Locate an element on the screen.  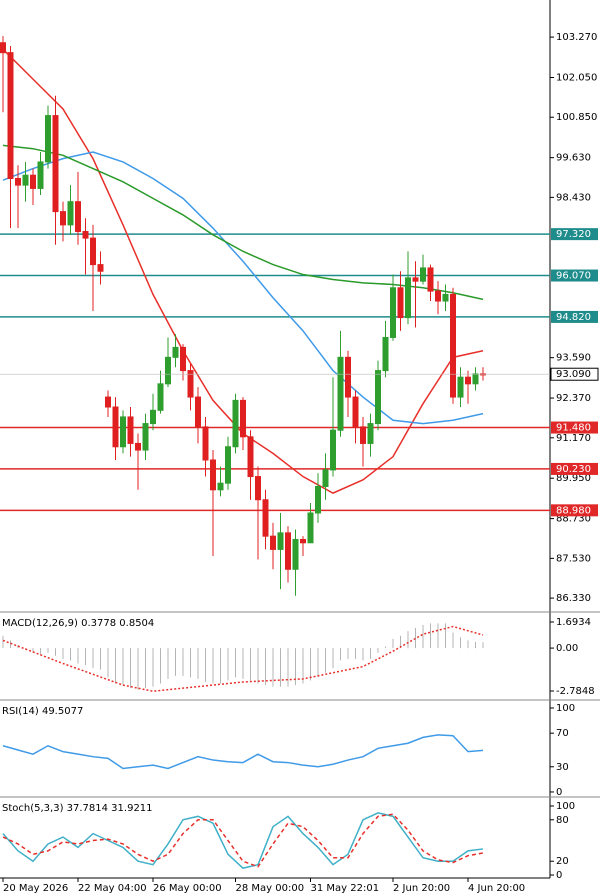
y-tick-label: 87.530 is located at coordinates (573, 558).